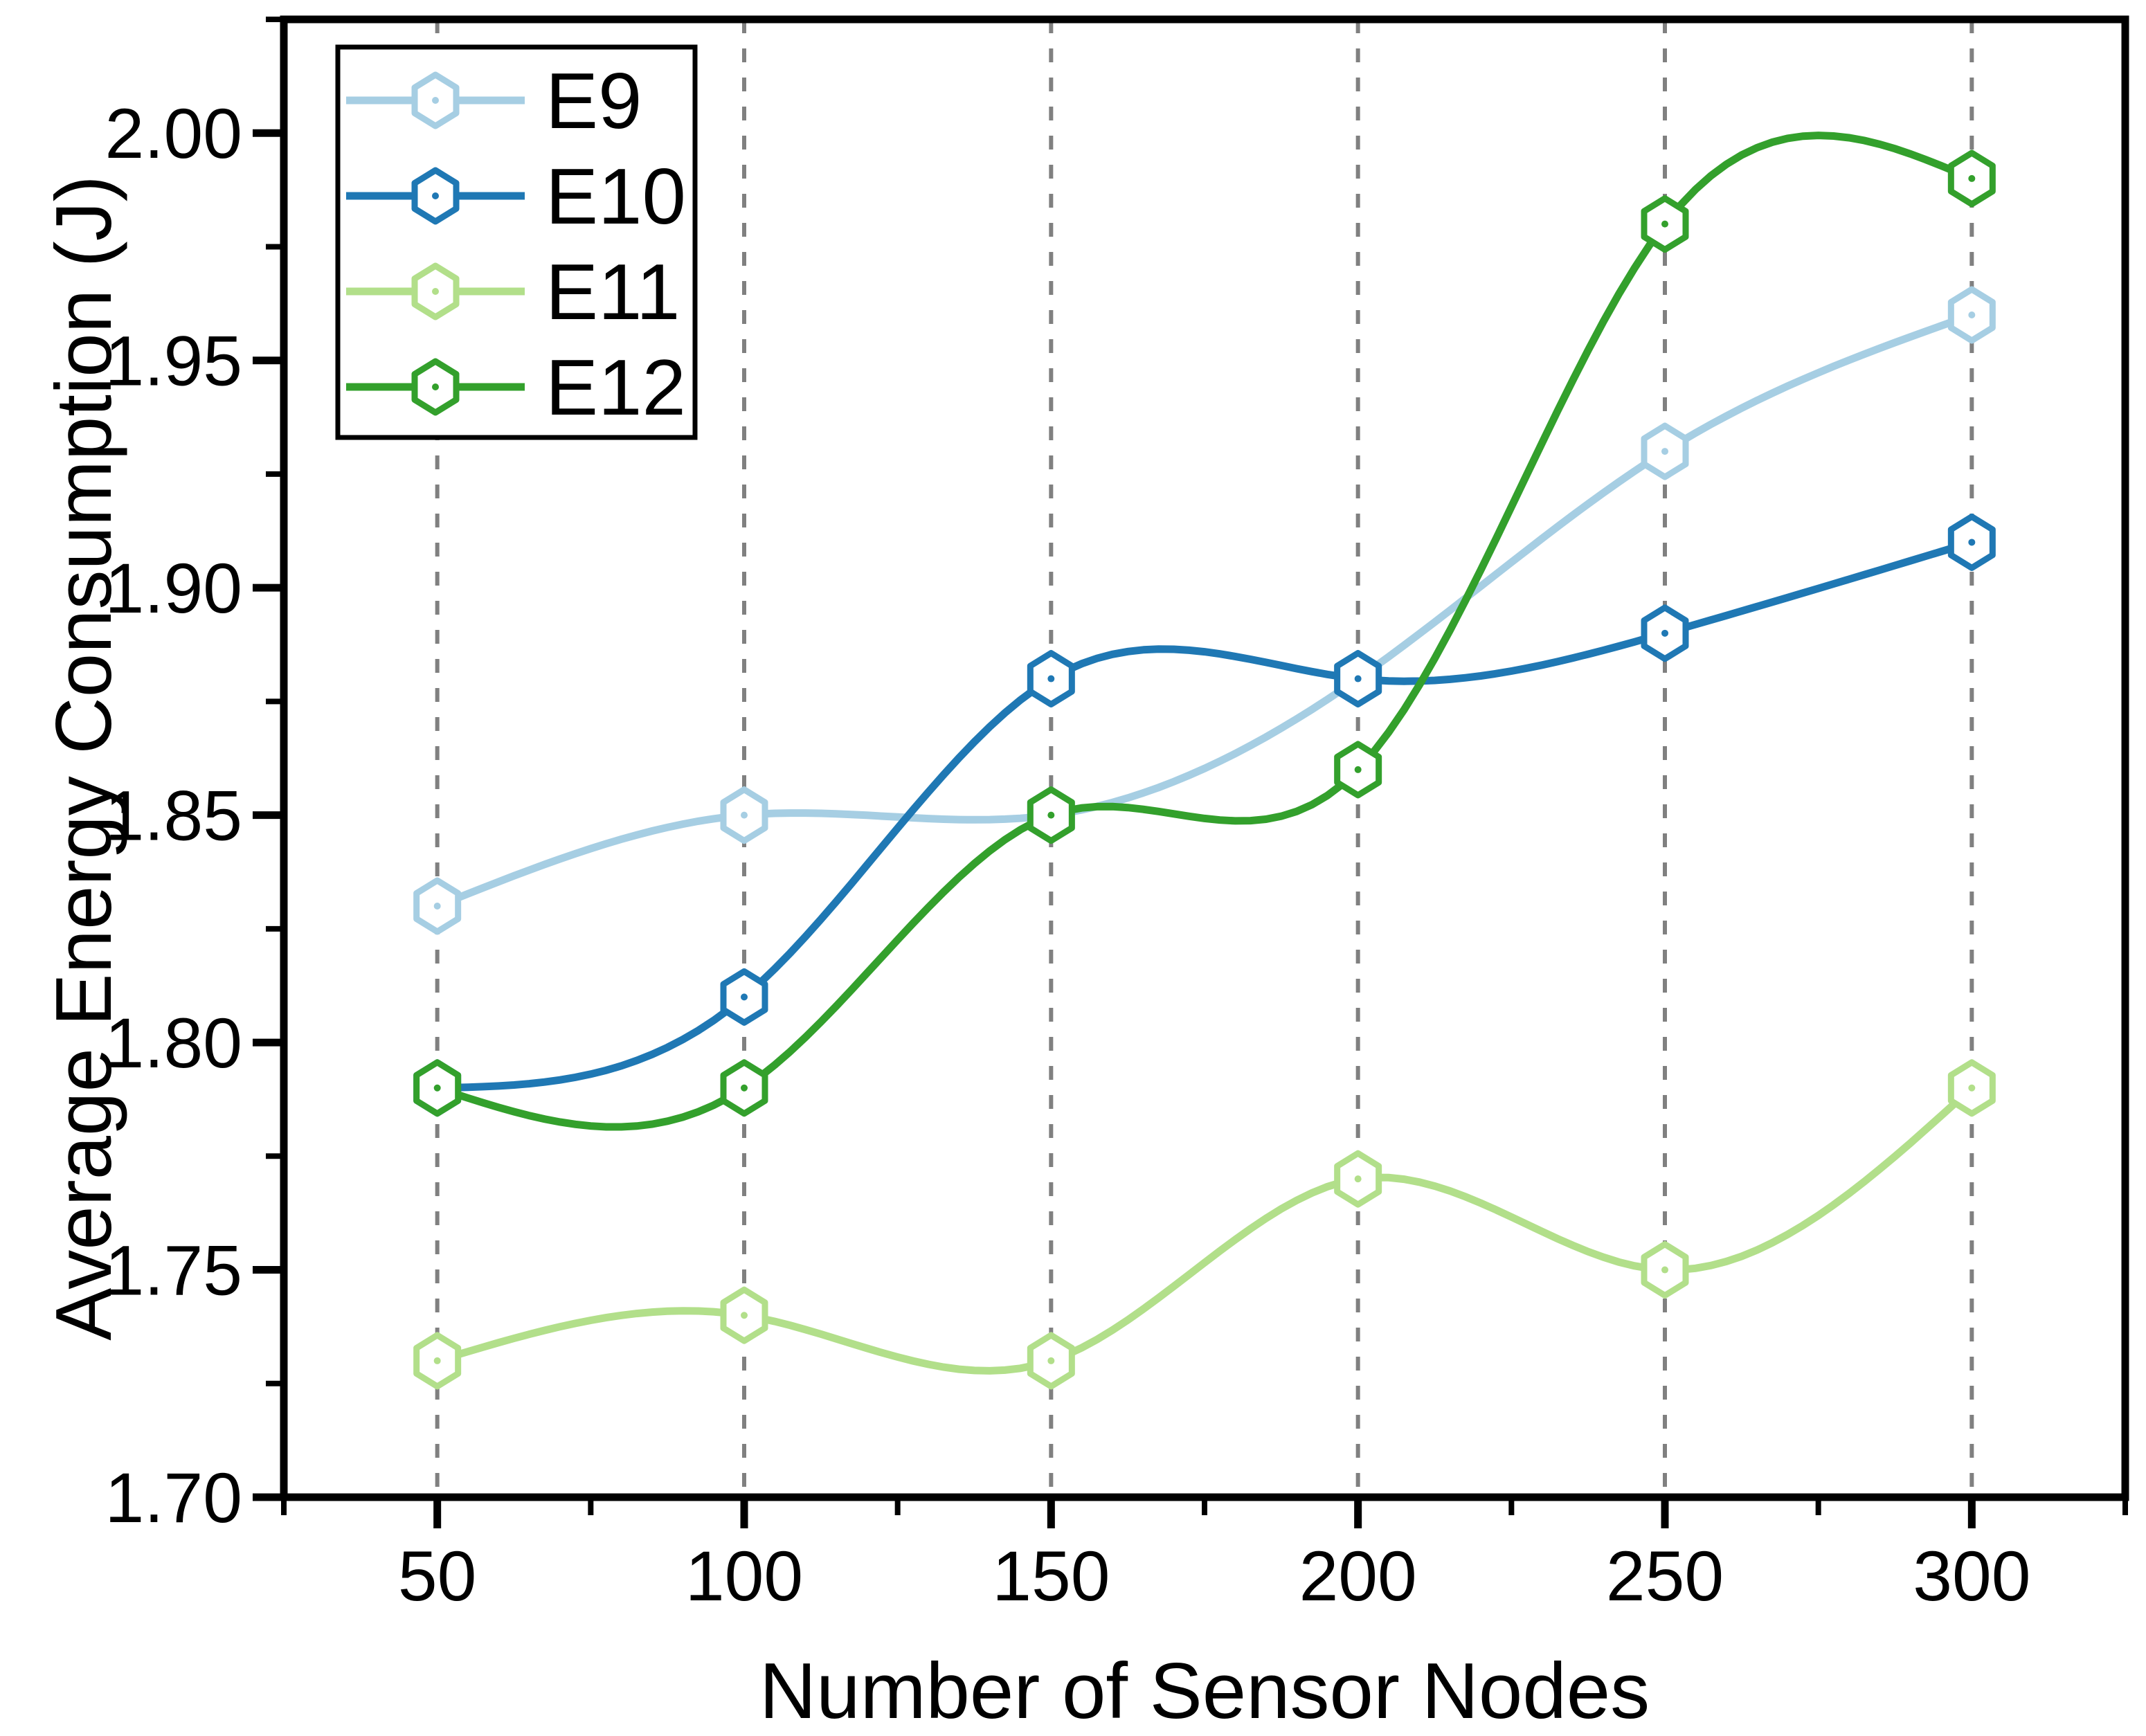 This screenshot has height=1736, width=2146. Describe the element at coordinates (437, 1360) in the screenshot. I see `marker-E11-50-dot` at that location.